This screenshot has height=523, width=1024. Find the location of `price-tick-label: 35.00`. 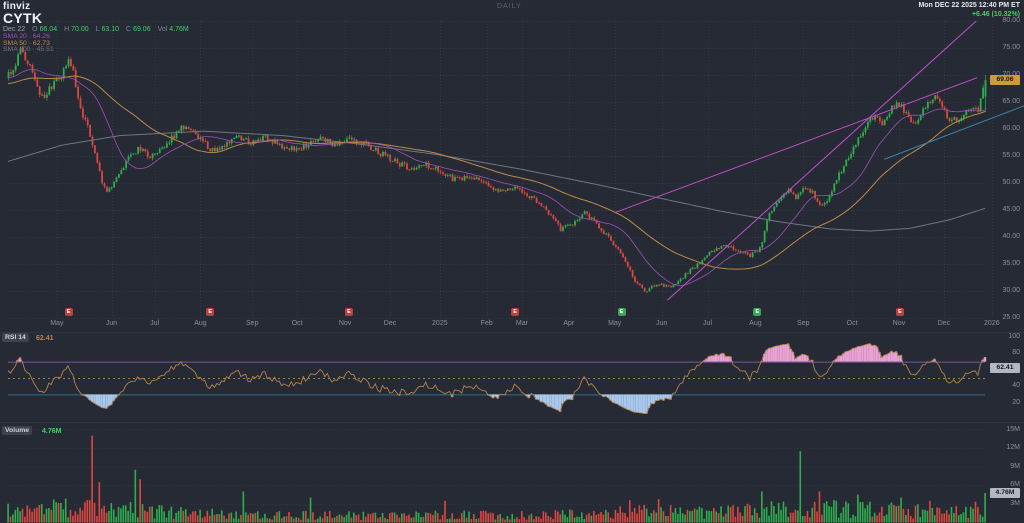

price-tick-label: 35.00 is located at coordinates (1011, 263).